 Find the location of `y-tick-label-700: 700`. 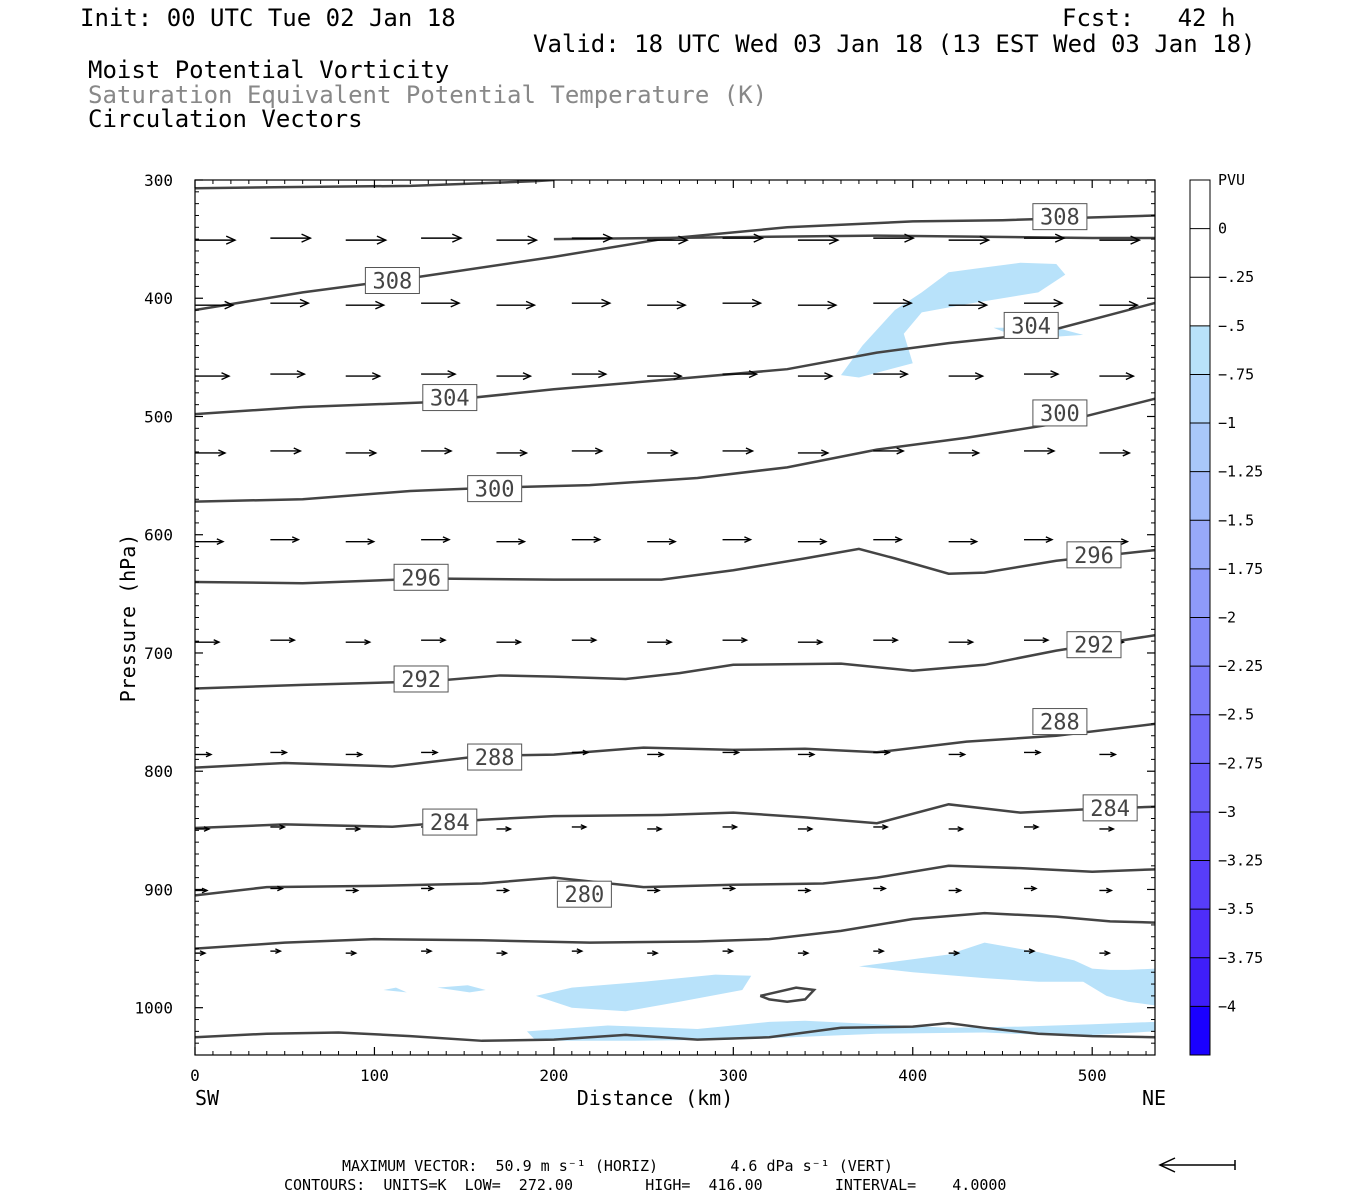

y-tick-label-700: 700 is located at coordinates (158, 653).